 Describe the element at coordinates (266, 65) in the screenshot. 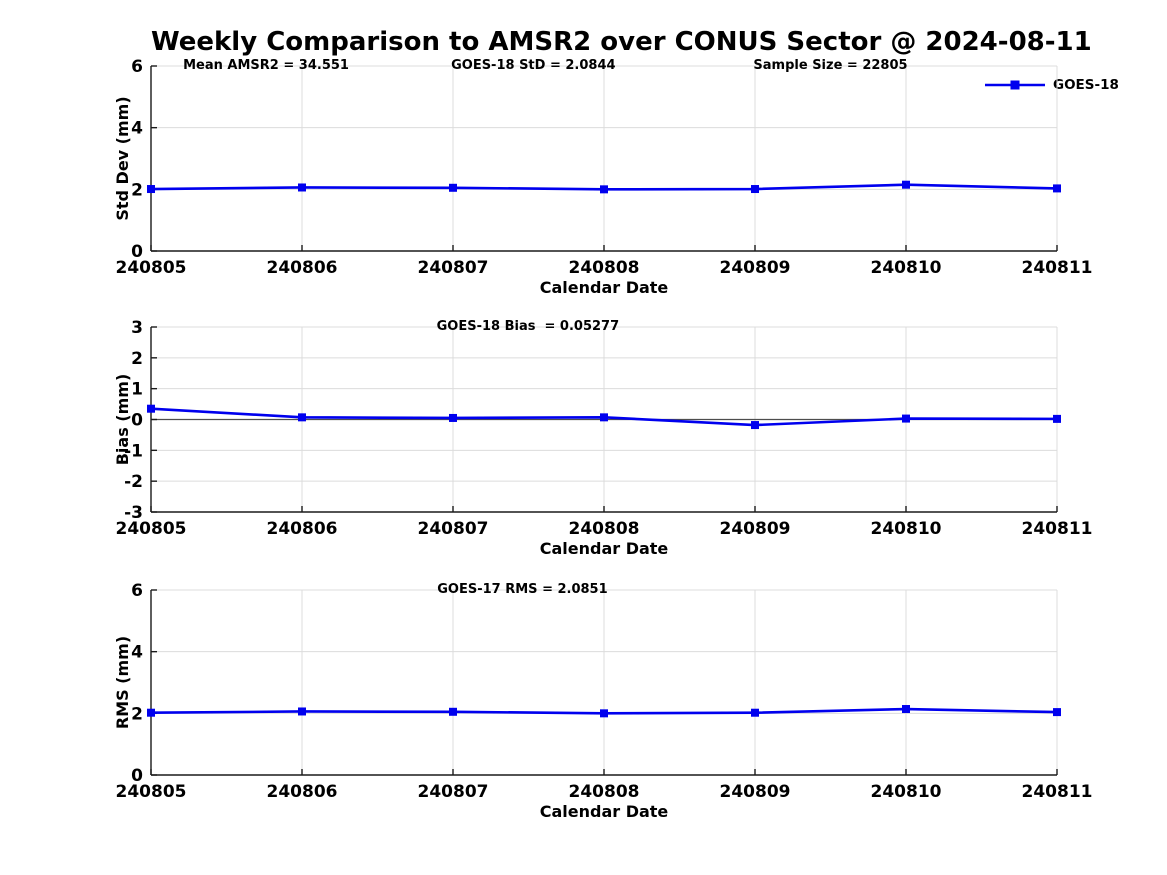

I see `plot-annotation: Mean AMSR2 = 34.551` at that location.